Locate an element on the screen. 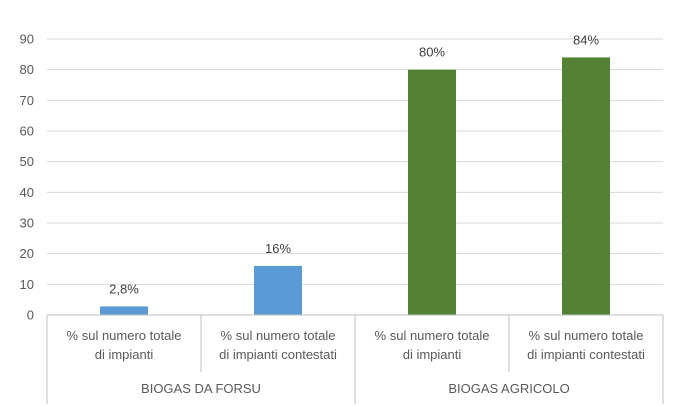 This screenshot has height=407, width=675. y-tick-label: 20 is located at coordinates (27, 253).